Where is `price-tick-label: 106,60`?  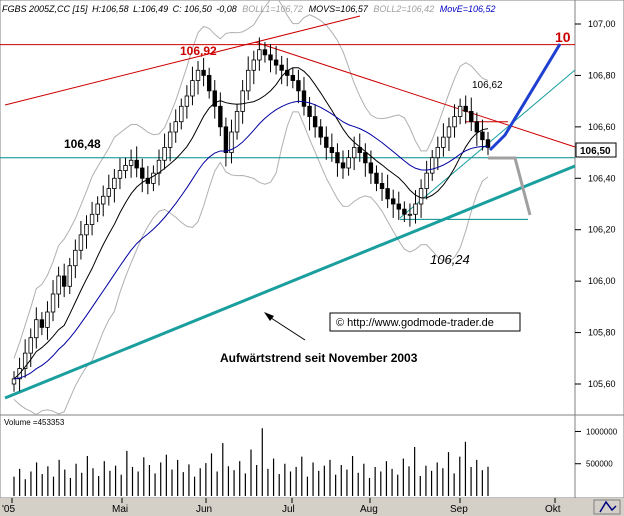
price-tick-label: 106,60 is located at coordinates (602, 127).